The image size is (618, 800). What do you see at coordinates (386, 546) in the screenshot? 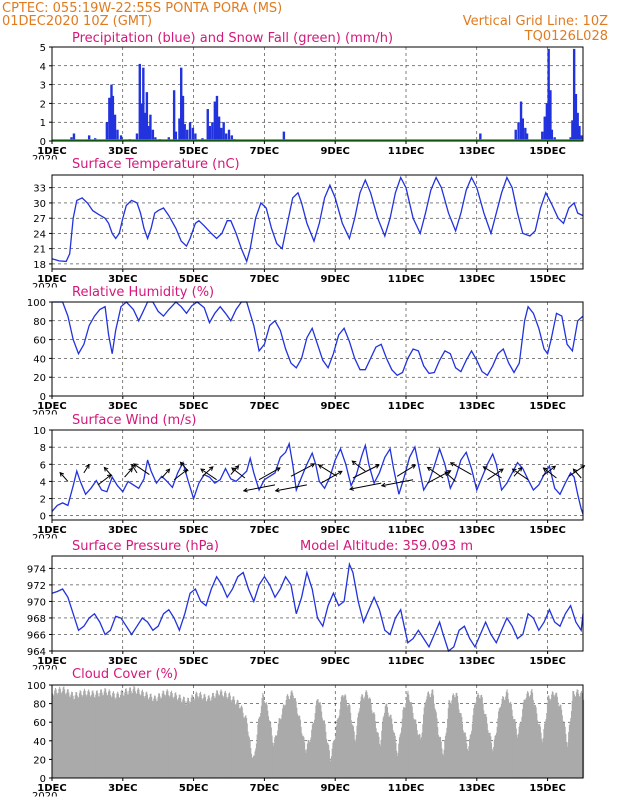
I see `pressure-subtitle: Model Altitude: 359.093 m` at bounding box center [386, 546].